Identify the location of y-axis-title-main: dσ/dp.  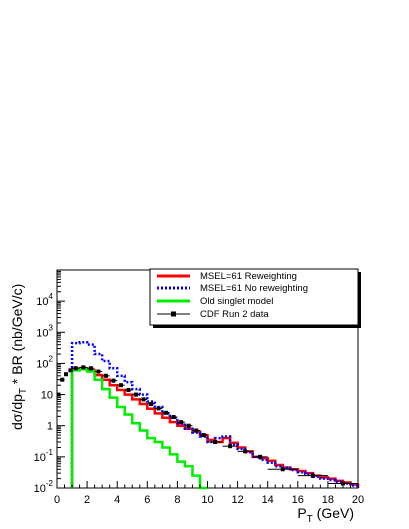
(17, 412).